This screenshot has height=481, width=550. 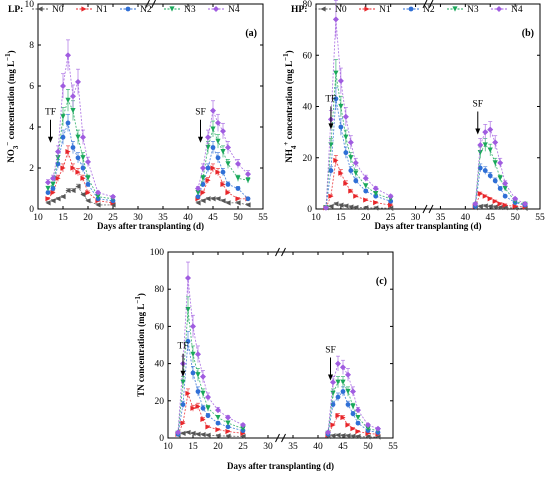 What do you see at coordinates (188, 218) in the screenshot?
I see `x-tick-label: 40` at bounding box center [188, 218].